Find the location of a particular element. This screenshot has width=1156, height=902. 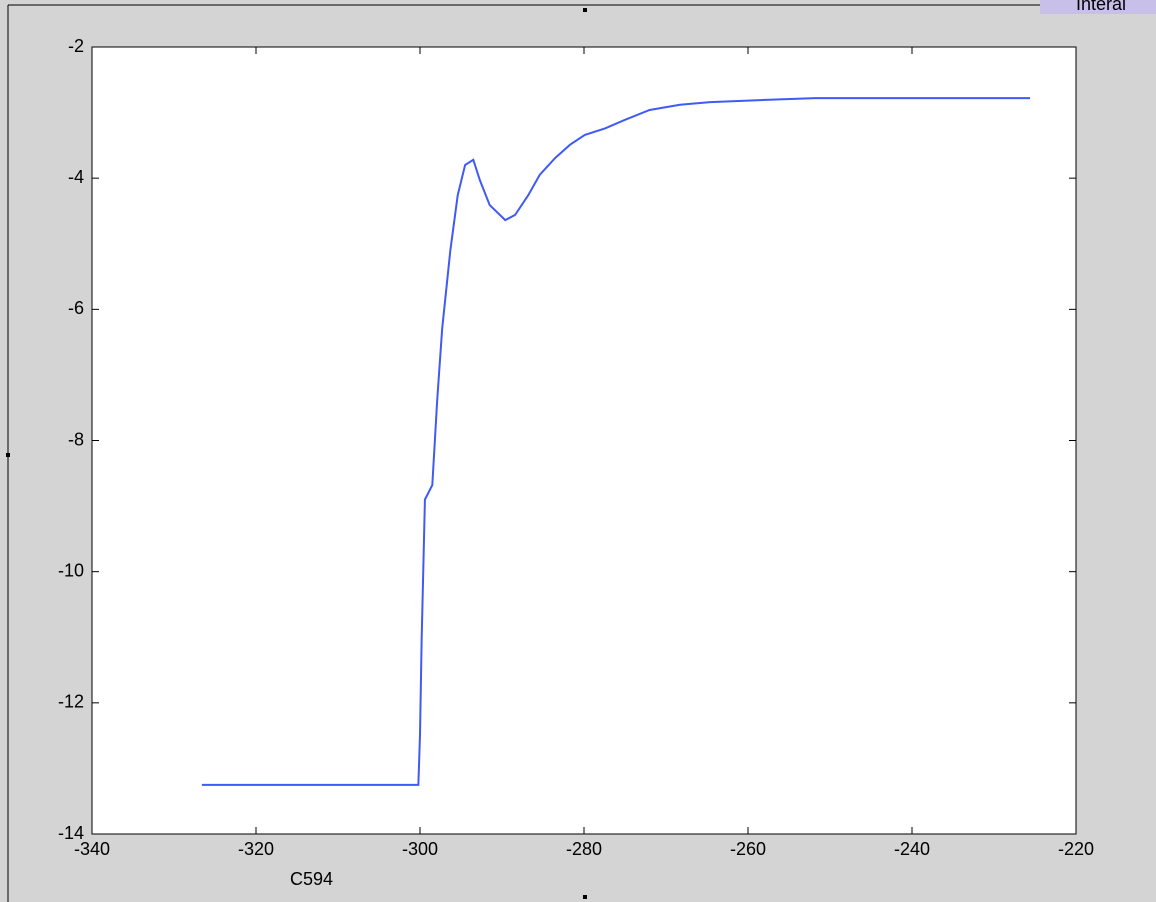

y-tick-label: -4 is located at coordinates (76, 177).